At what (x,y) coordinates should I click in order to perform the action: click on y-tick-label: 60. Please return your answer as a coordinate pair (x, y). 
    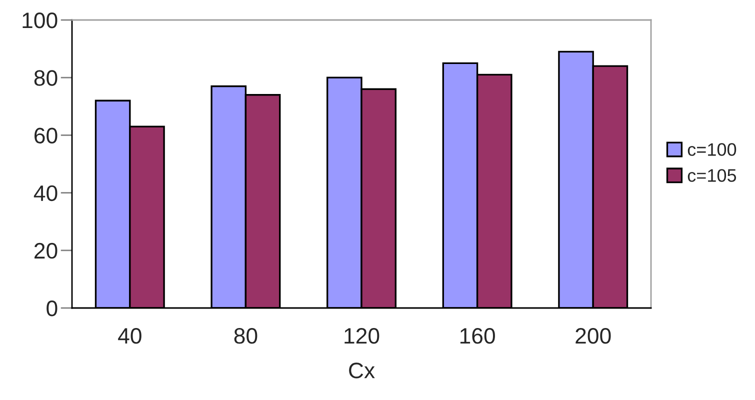
    Looking at the image, I should click on (46, 136).